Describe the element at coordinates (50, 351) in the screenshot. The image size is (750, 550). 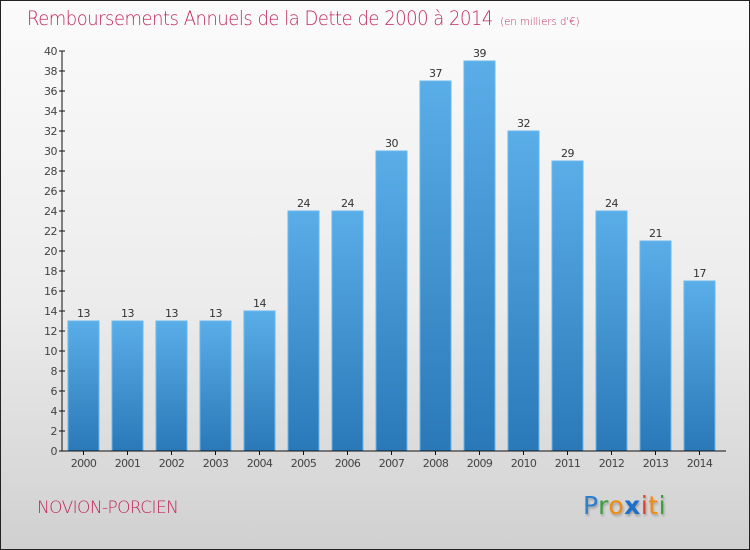
I see `y-tick-label: 10` at that location.